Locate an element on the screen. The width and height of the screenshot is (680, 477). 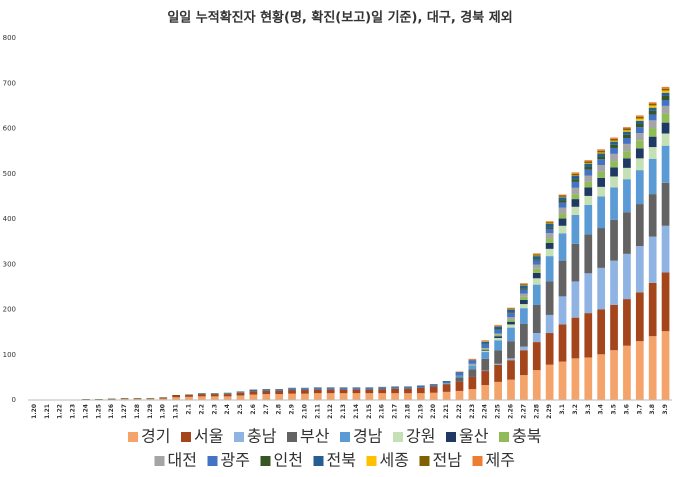
legend-label: 세종 is located at coordinates (394, 460).